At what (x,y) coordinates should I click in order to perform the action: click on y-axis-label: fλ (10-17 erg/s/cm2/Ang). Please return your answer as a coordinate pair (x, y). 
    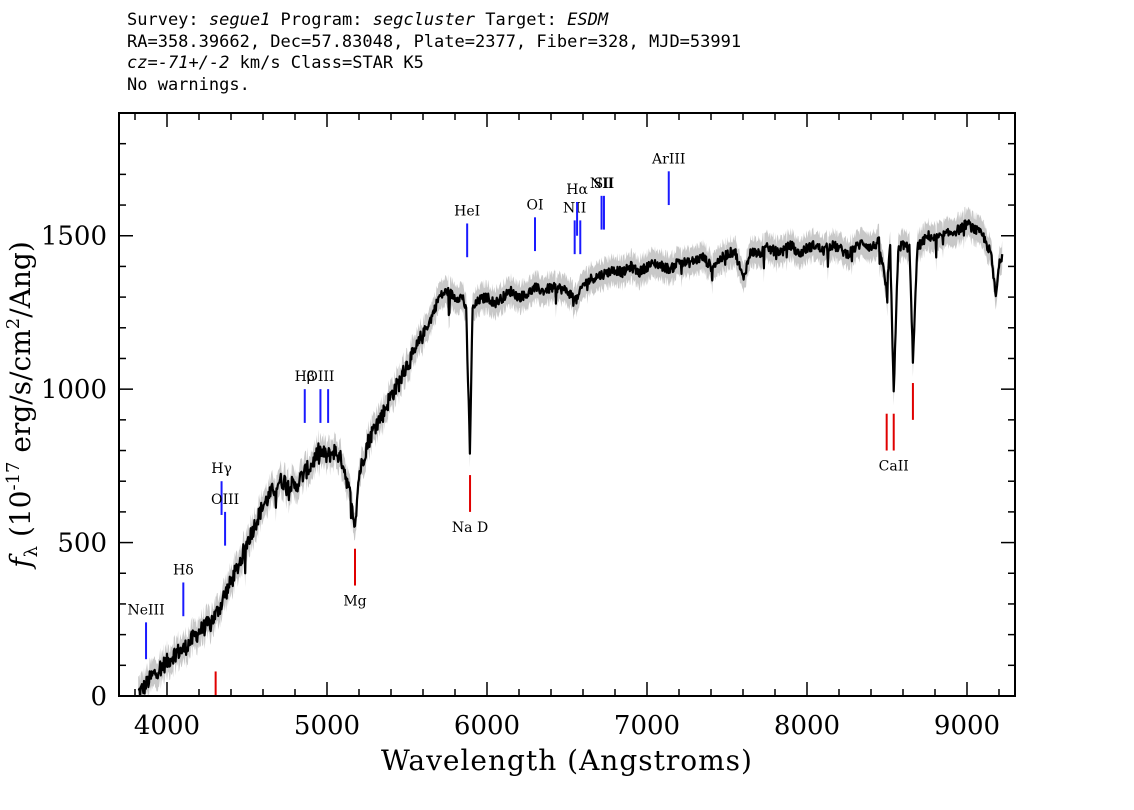
    Looking at the image, I should click on (22, 405).